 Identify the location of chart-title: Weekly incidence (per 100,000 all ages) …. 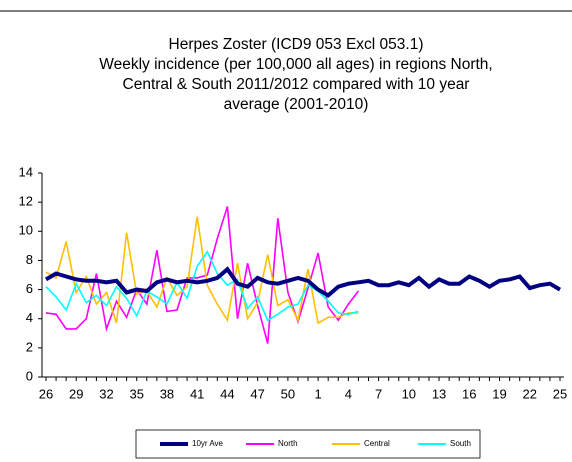
(295, 64).